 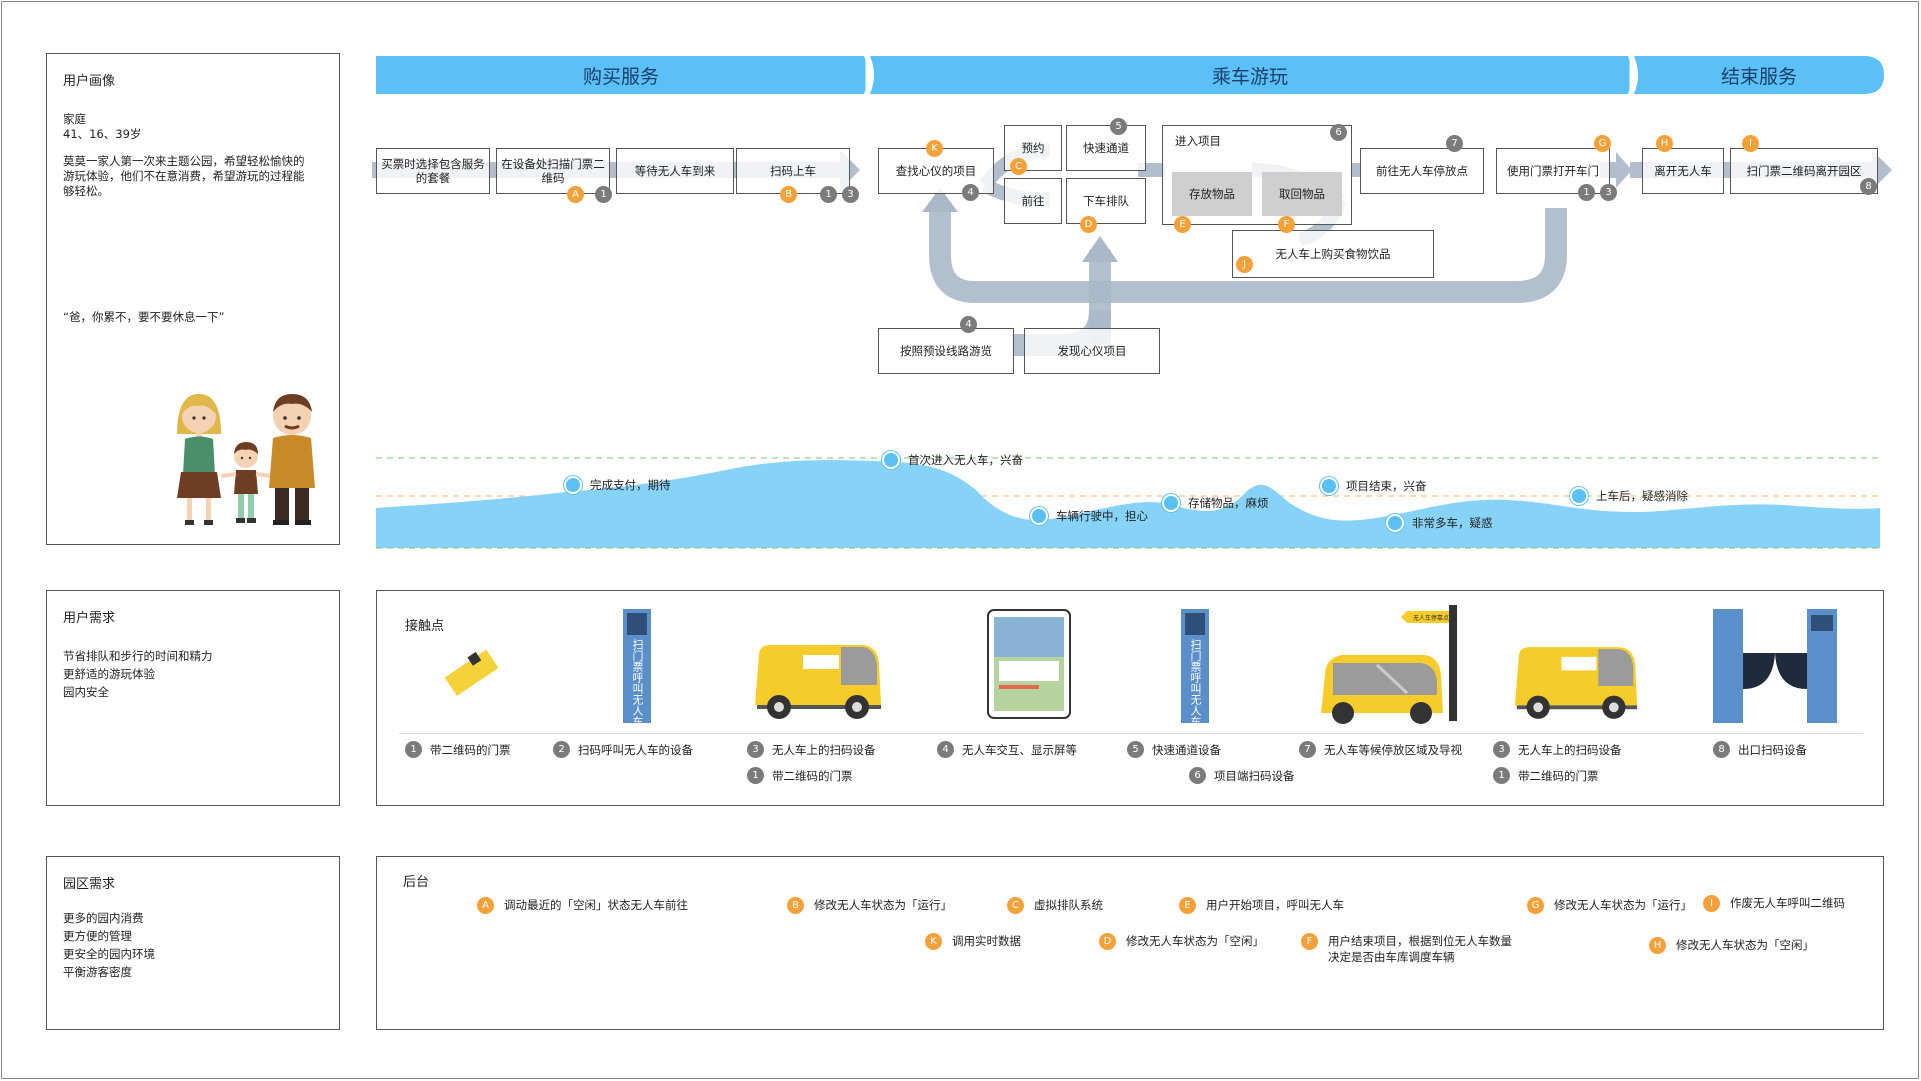 What do you see at coordinates (1373, 486) in the screenshot?
I see `emotion-point: 项目结束，兴奋` at bounding box center [1373, 486].